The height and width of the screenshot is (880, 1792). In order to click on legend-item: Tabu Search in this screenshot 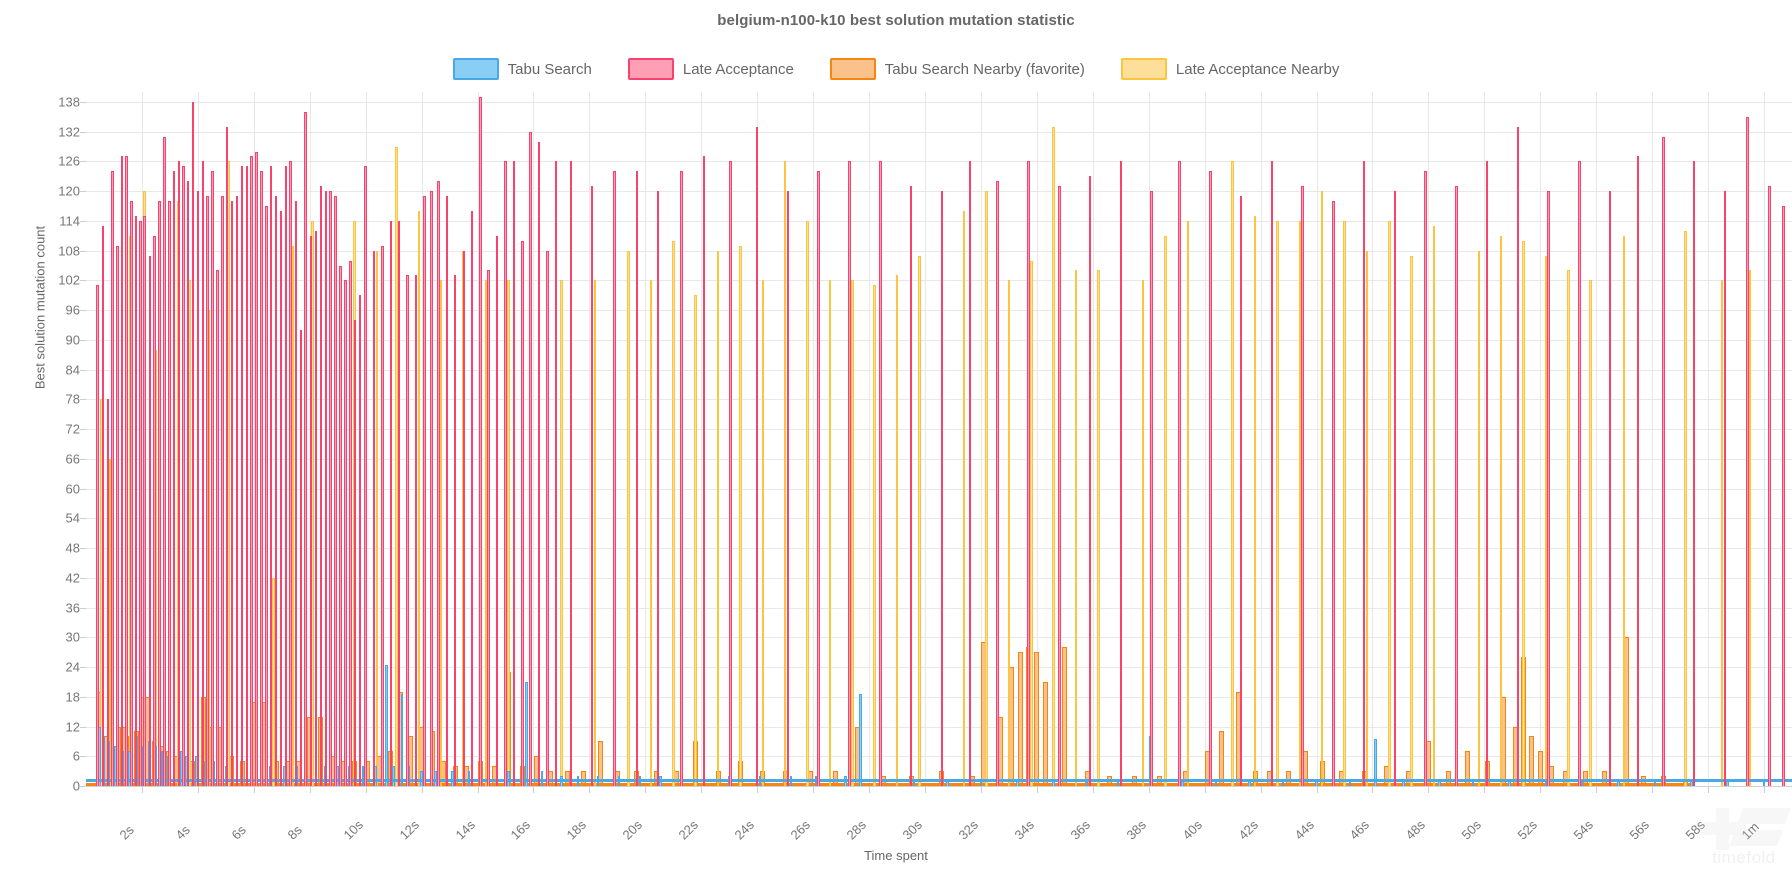, I will do `click(522, 69)`.